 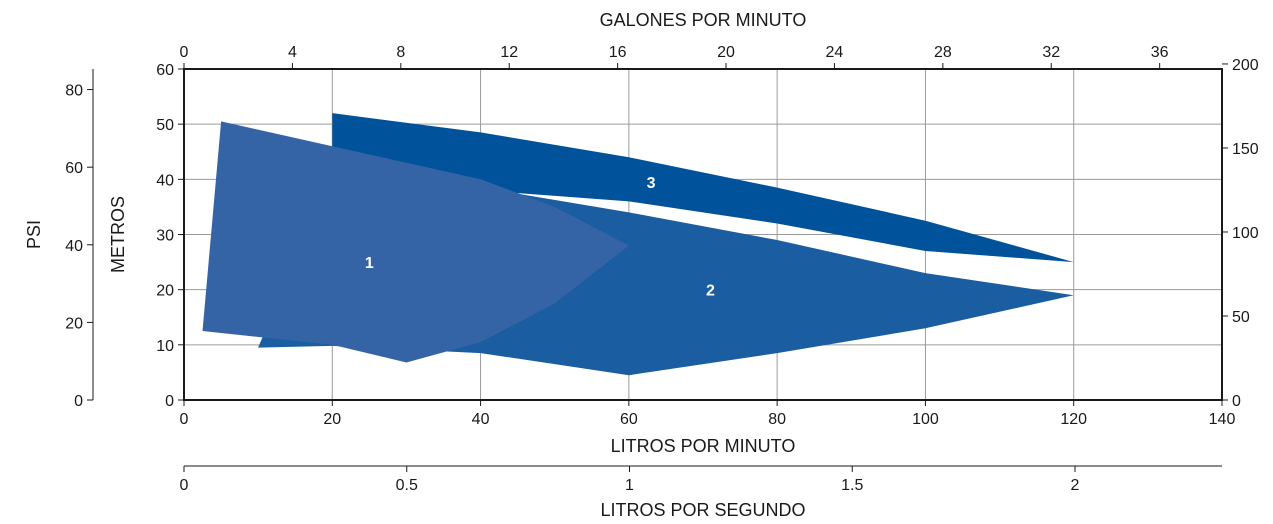 I want to click on region-3-label: 3, so click(x=651, y=183).